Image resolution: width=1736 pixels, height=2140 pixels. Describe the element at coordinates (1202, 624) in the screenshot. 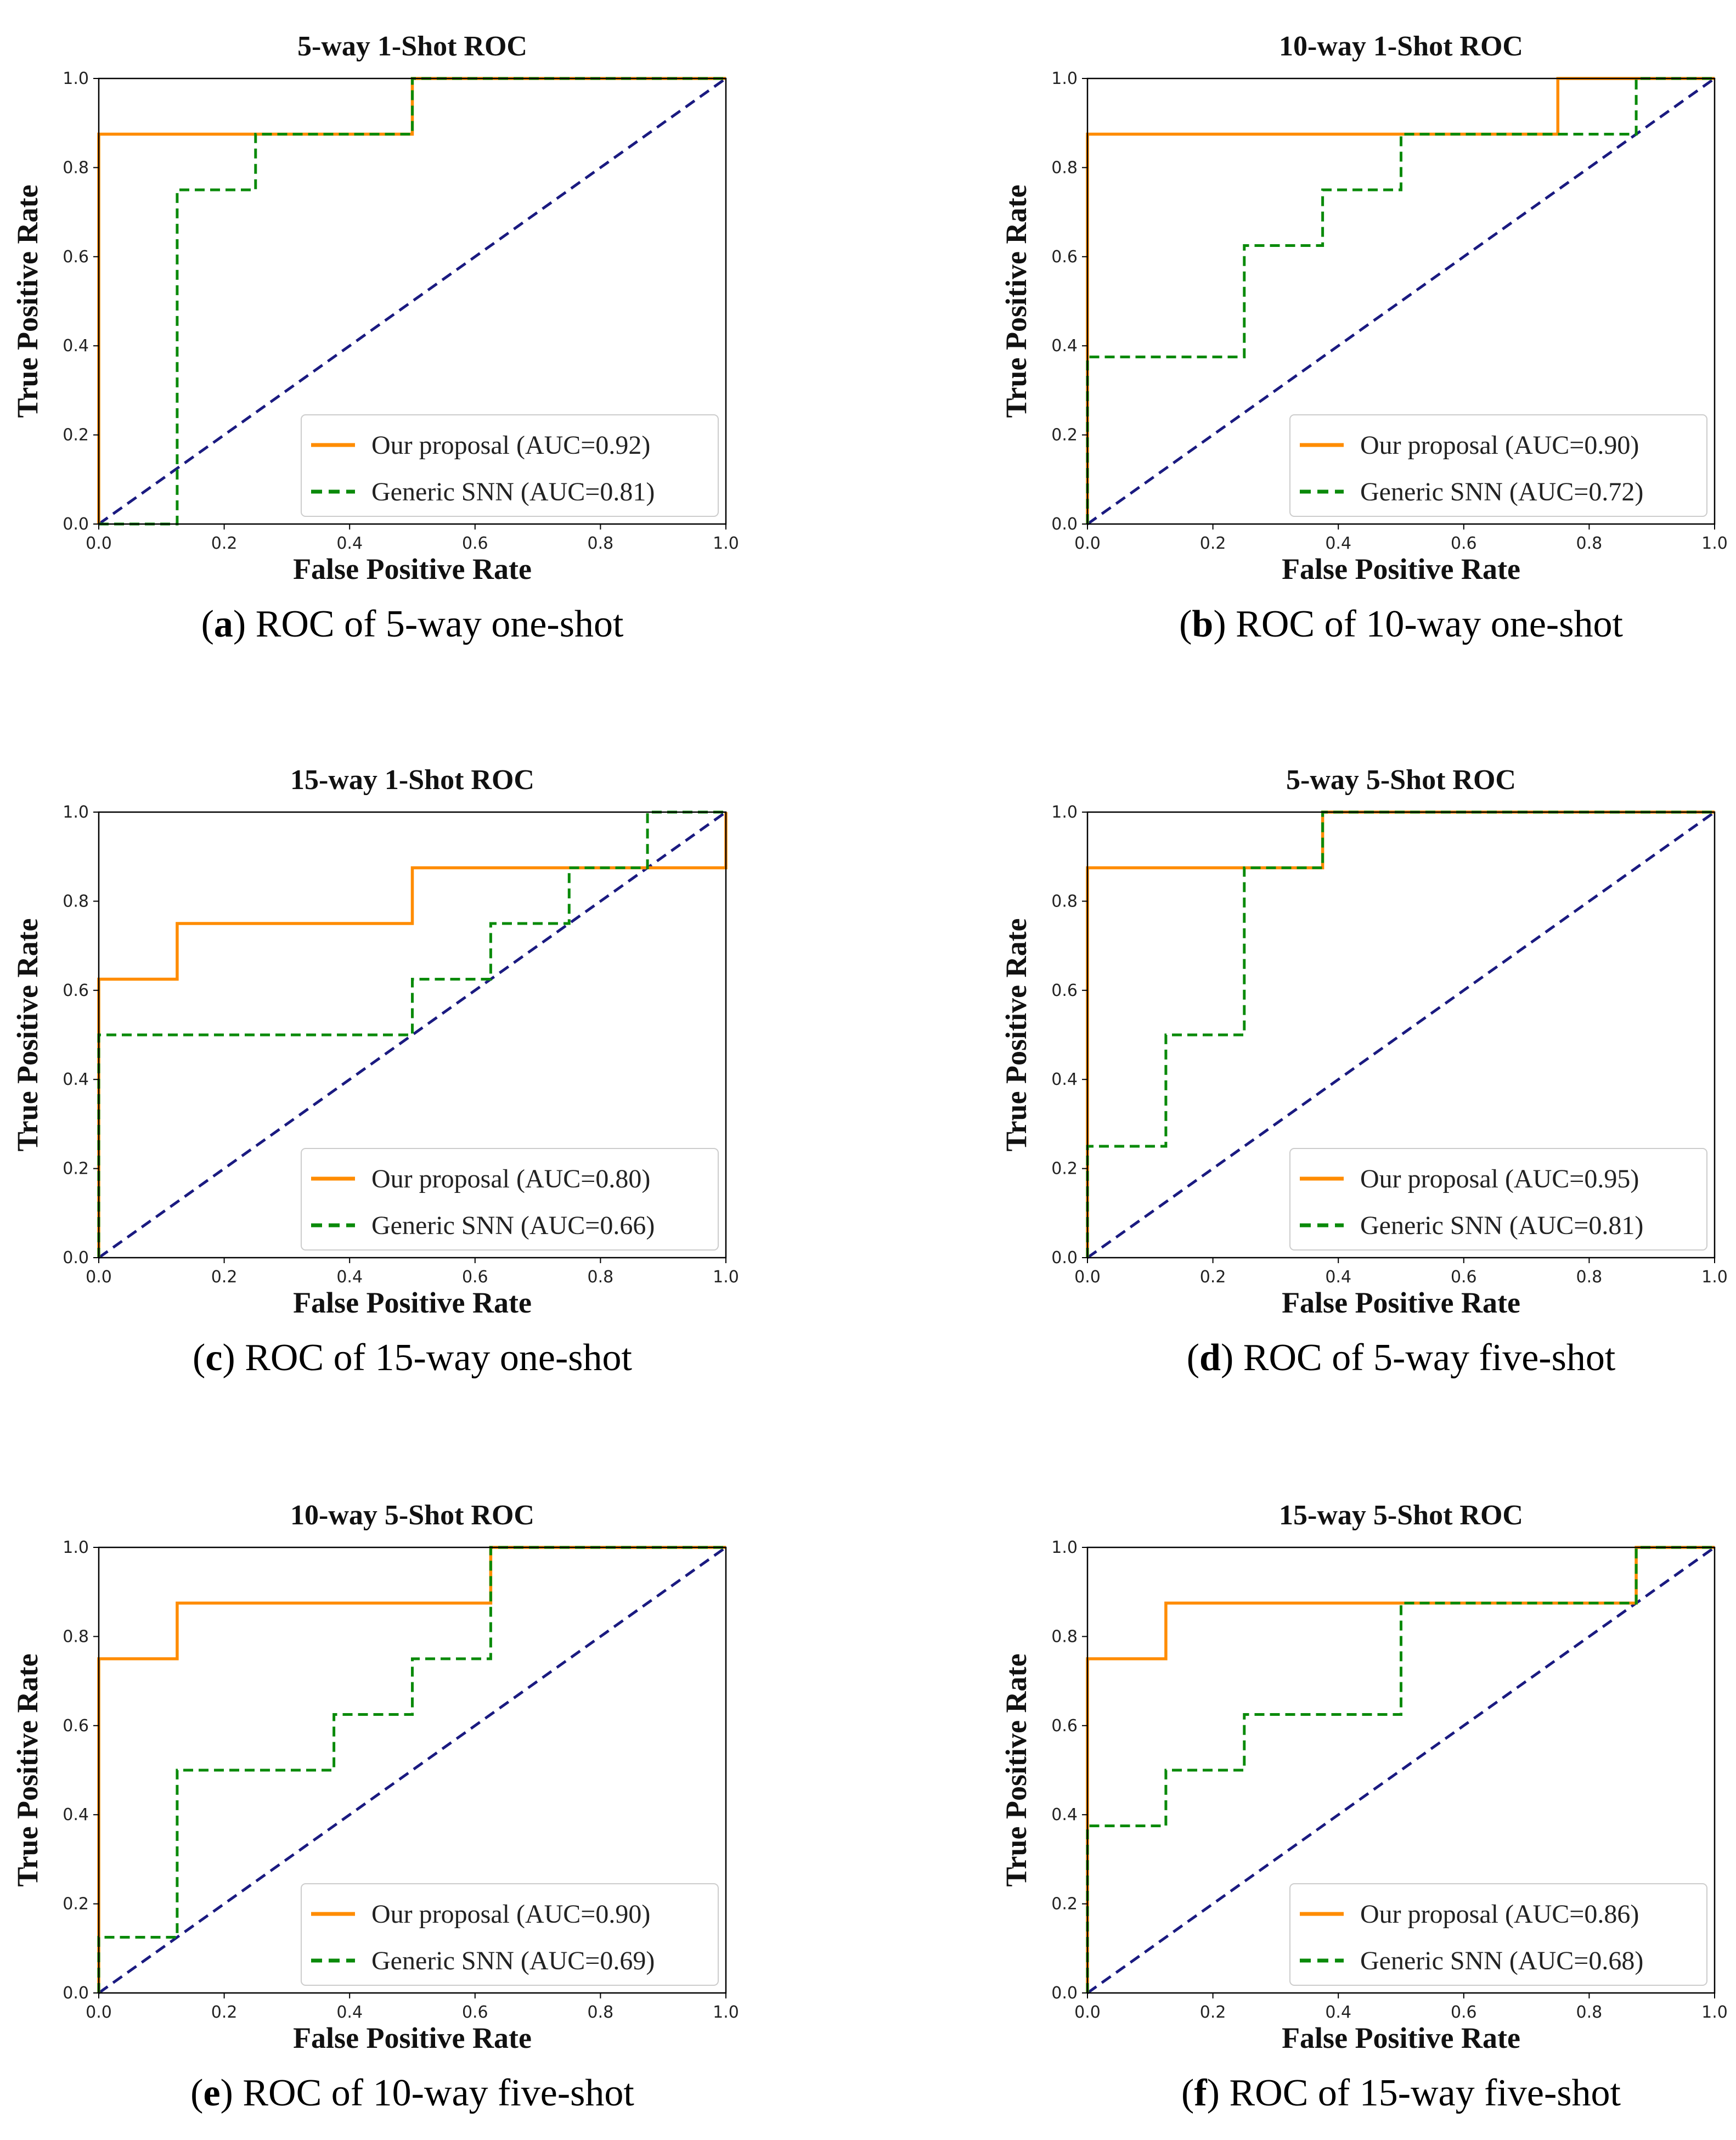

I see `caption-letter: b` at that location.